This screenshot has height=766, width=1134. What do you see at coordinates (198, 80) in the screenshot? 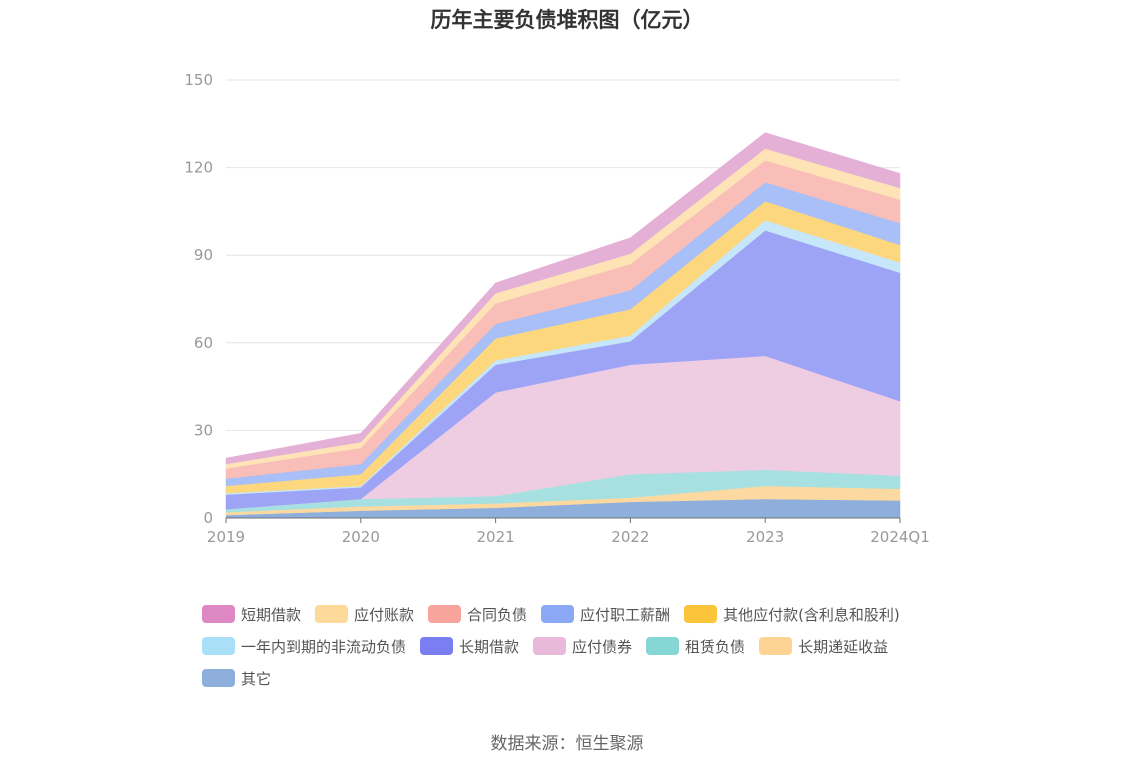
I see `y-tick-label: 150` at bounding box center [198, 80].